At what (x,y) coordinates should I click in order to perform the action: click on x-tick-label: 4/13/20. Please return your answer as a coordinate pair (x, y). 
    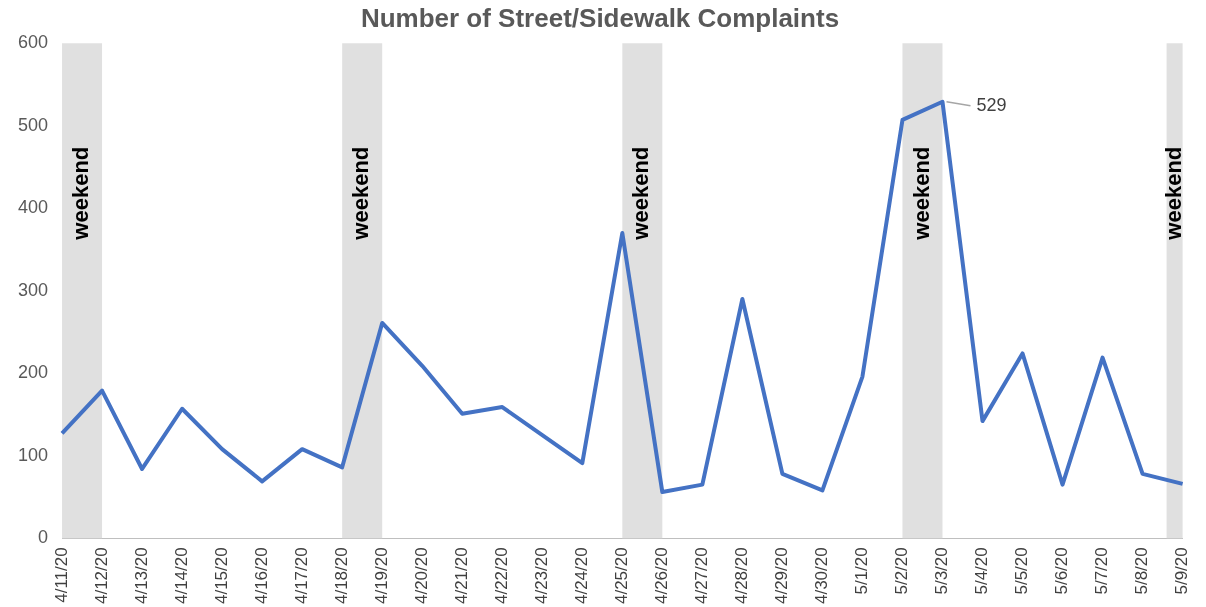
    Looking at the image, I should click on (141, 576).